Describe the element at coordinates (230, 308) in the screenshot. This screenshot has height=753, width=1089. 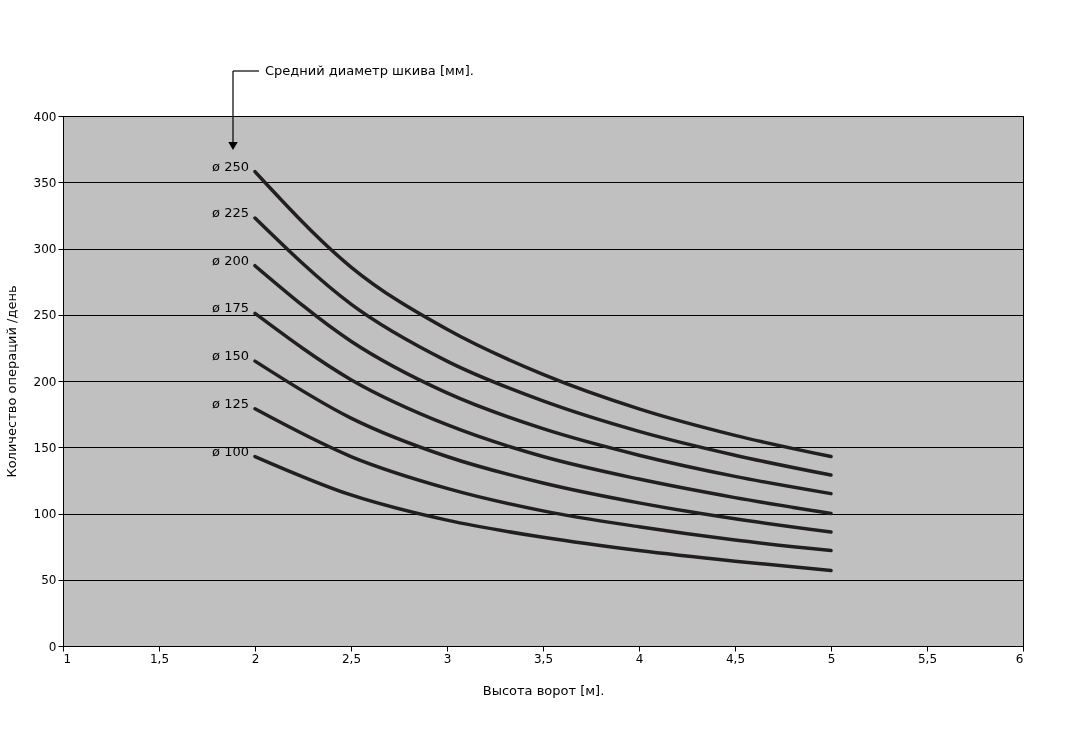
I see `series-label: ø 175` at that location.